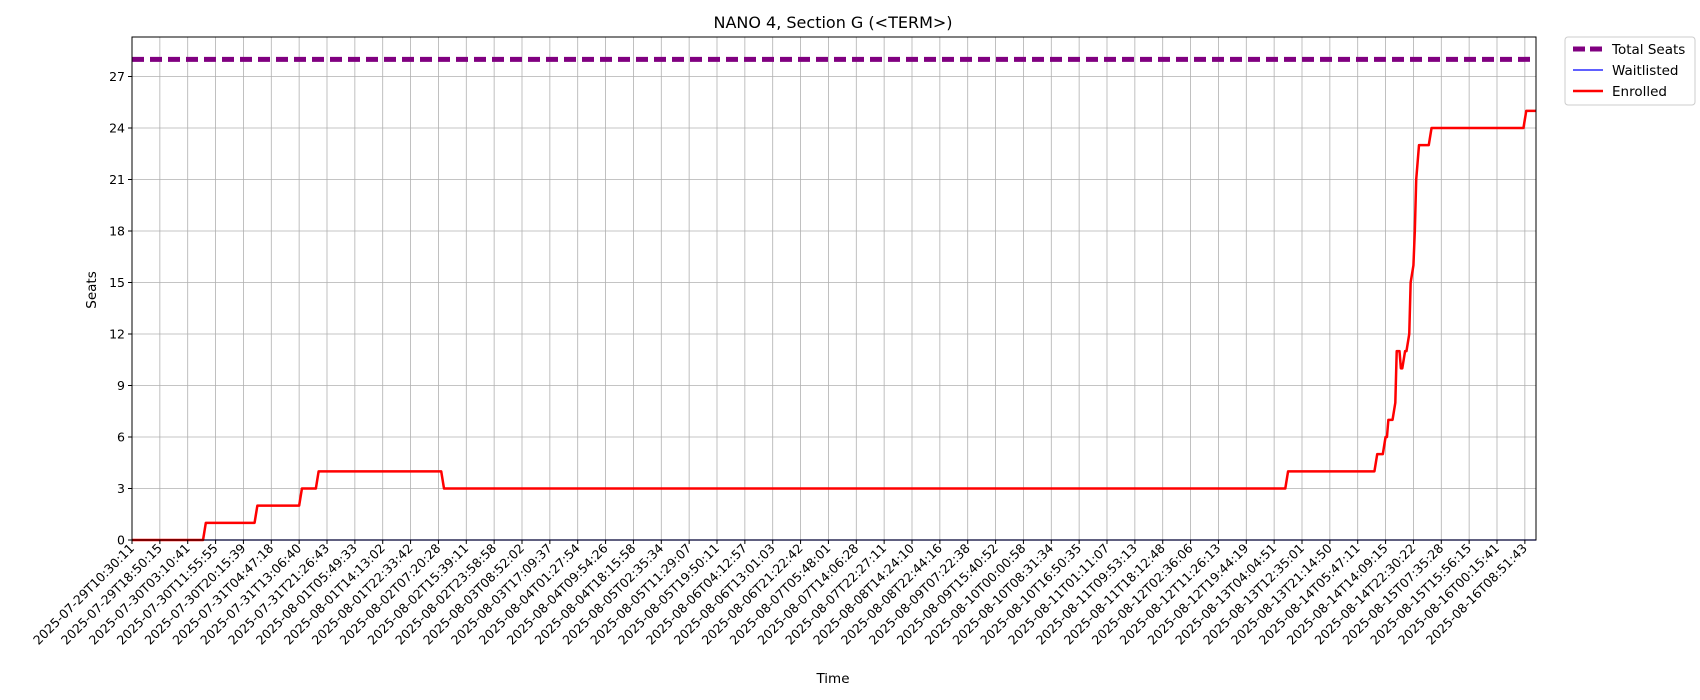 The height and width of the screenshot is (700, 1700). Describe the element at coordinates (121, 385) in the screenshot. I see `y-tick-label: 9` at that location.